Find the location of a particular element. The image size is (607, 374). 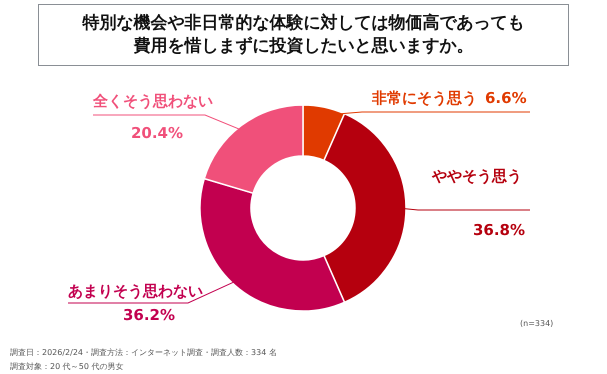

chart-title: 特別な機会や非日常的な体験に対しては物価高であっても費用を惜しまずに投資したいと思いますか。 is located at coordinates (303, 35).